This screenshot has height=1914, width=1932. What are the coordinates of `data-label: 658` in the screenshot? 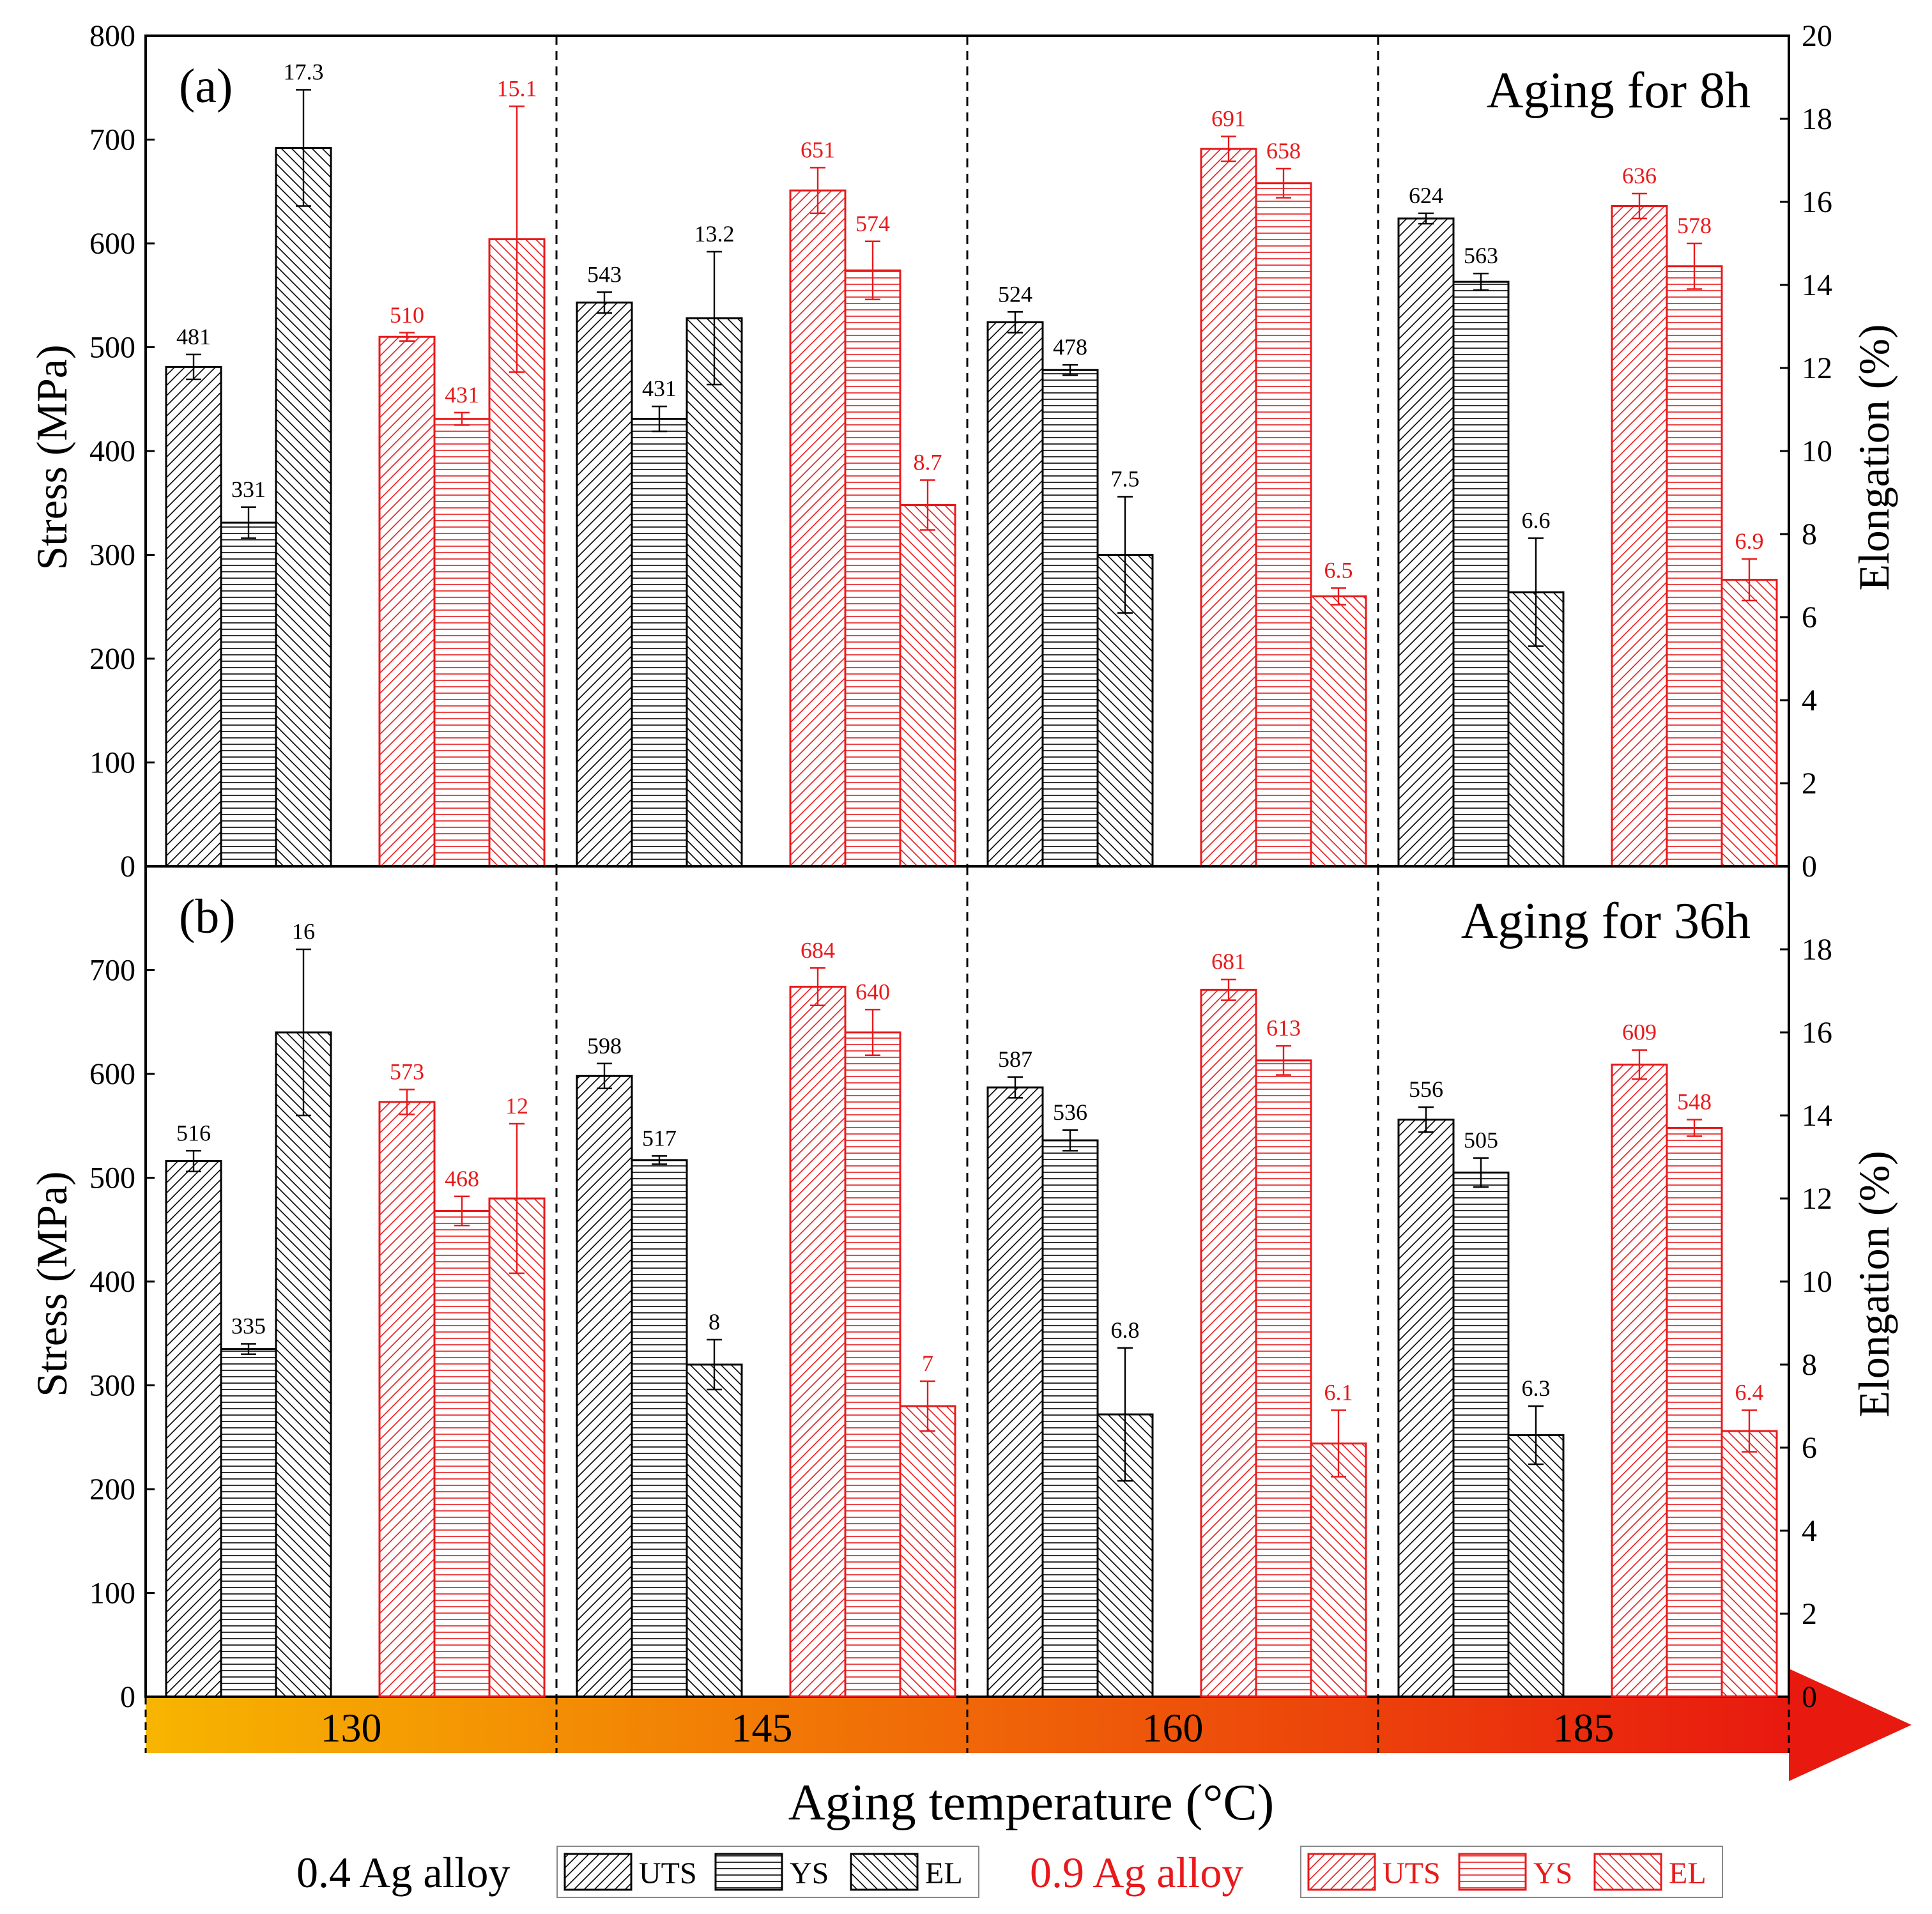 It's located at (1283, 151).